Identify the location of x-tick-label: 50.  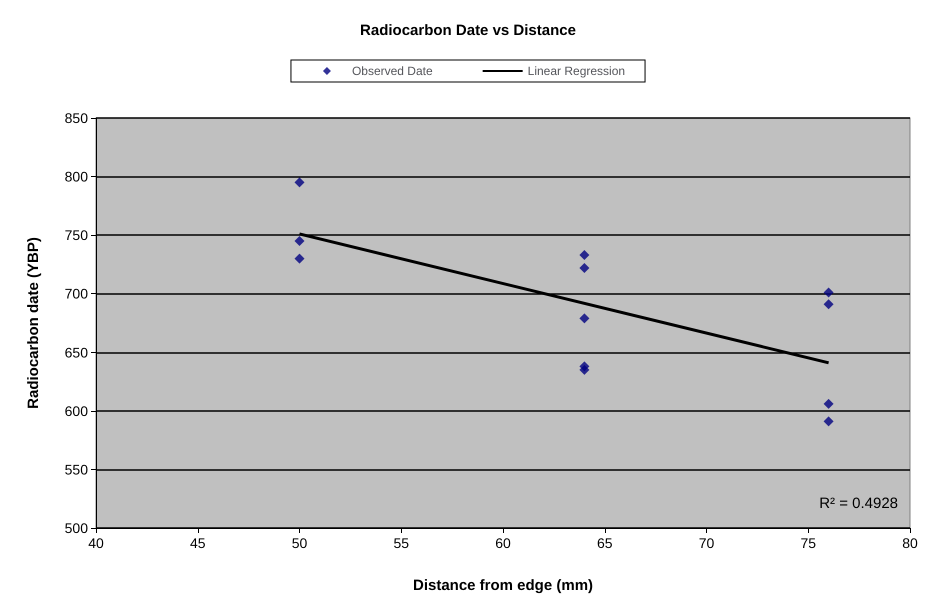
(300, 543).